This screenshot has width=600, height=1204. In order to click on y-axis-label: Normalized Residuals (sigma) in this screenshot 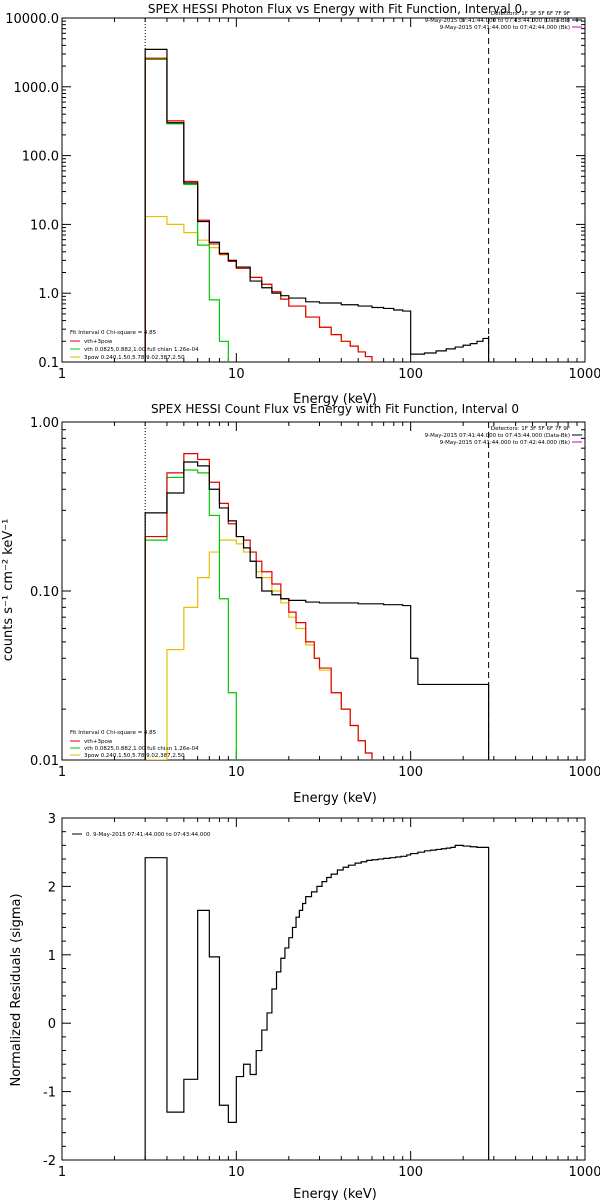, I will do `click(16, 989)`.